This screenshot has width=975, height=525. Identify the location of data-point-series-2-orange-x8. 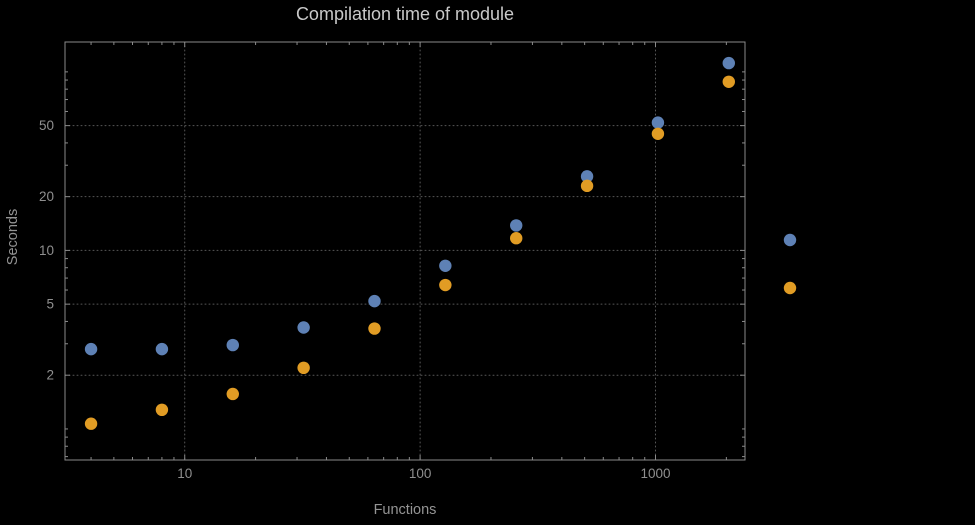
(162, 410).